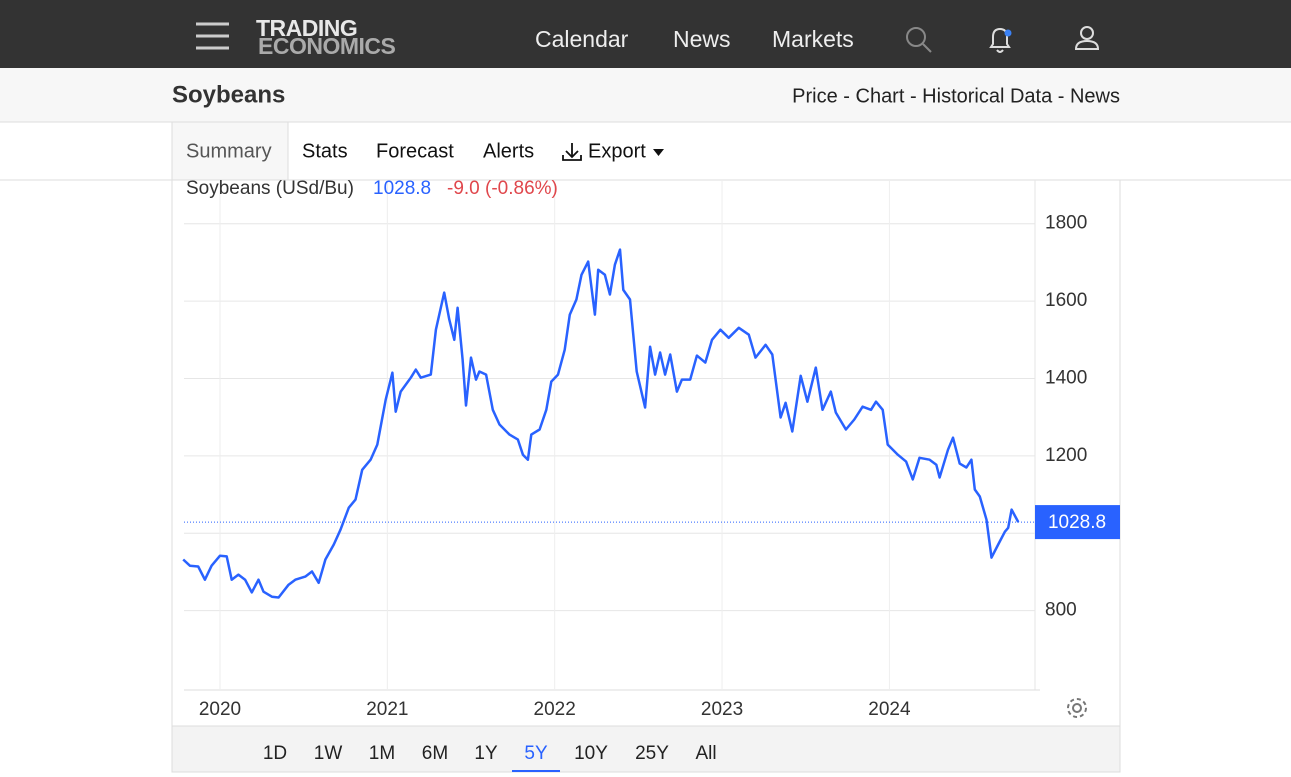 Image resolution: width=1291 pixels, height=777 pixels. Describe the element at coordinates (645, 95) in the screenshot. I see `sub-header` at that location.